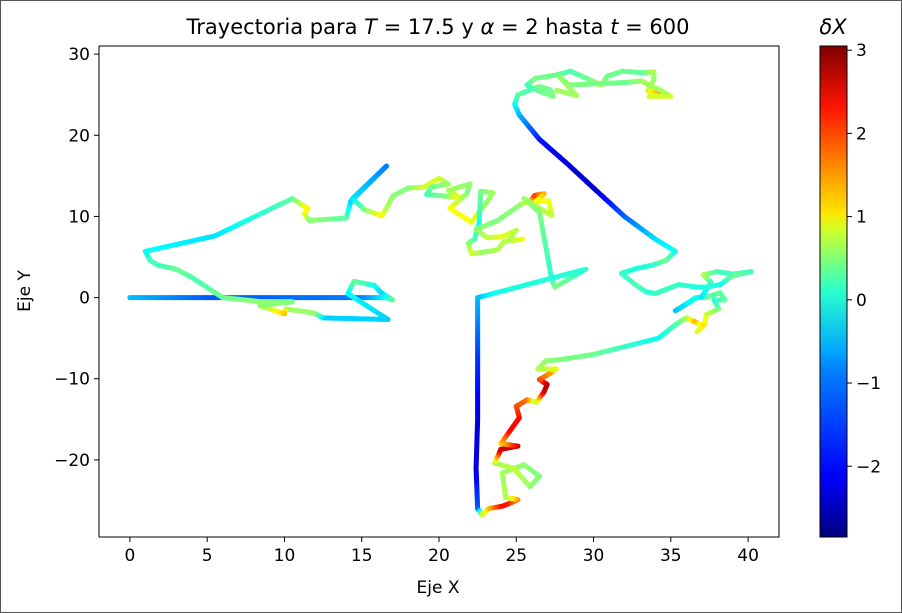 This screenshot has height=613, width=902. Describe the element at coordinates (72, 461) in the screenshot. I see `y-tick-label: −20` at that location.